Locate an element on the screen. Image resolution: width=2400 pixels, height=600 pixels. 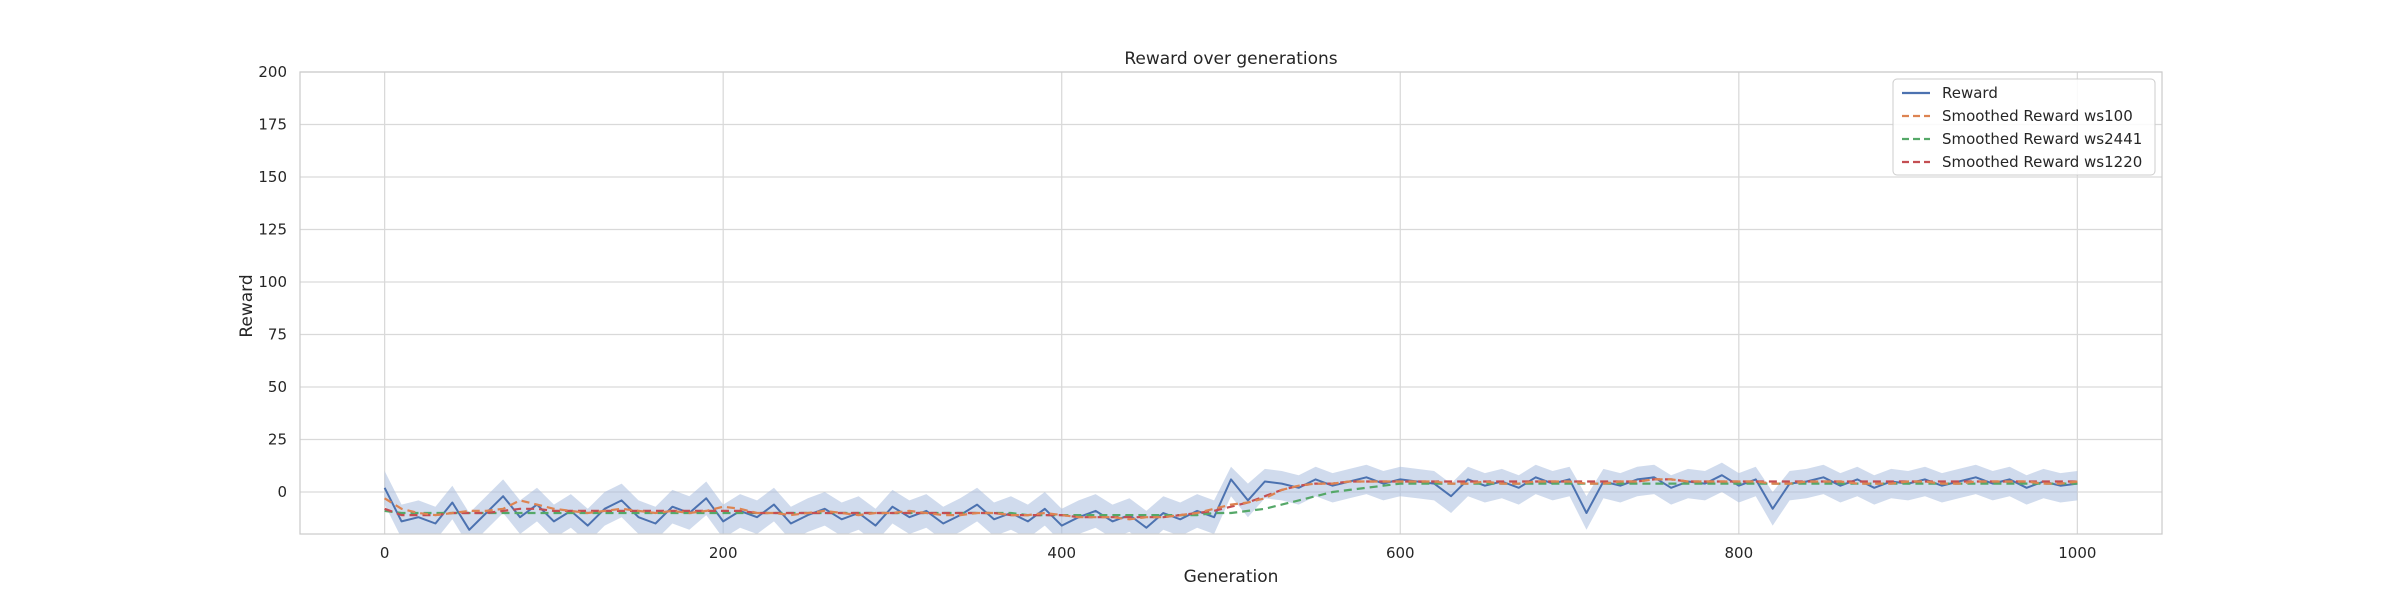
x-tick-label: 600 is located at coordinates (1400, 553).